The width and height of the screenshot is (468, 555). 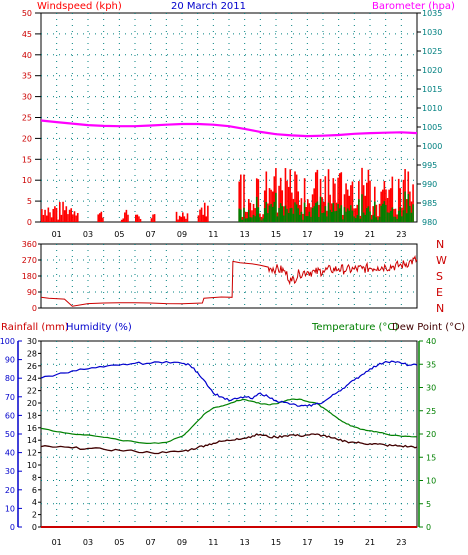 I want to click on humidity-line, so click(x=229, y=383).